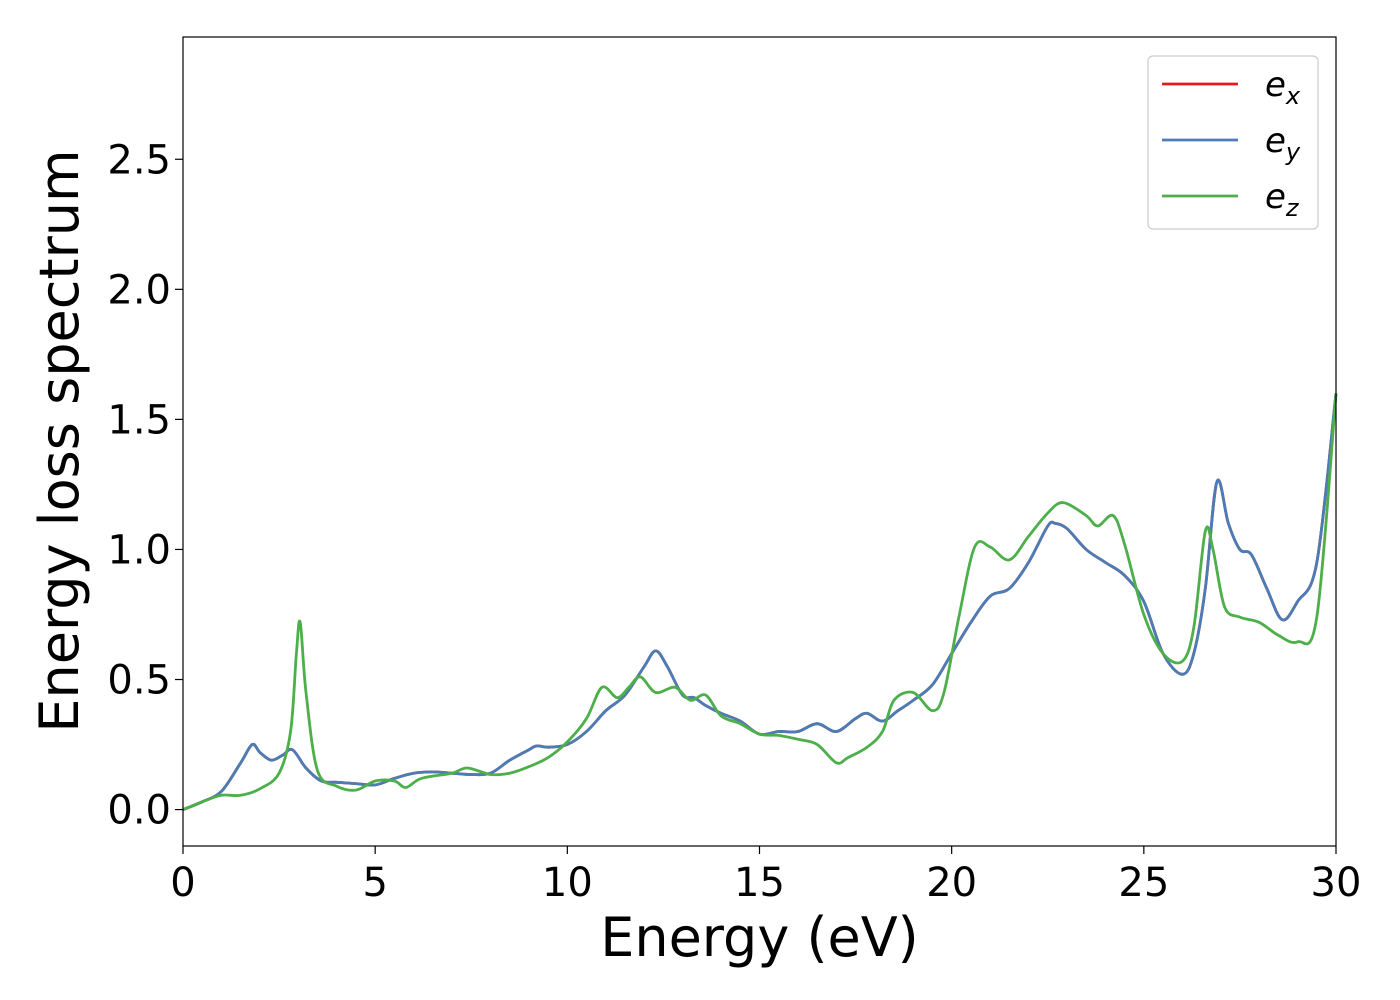 The image size is (1400, 1000). I want to click on y-axis-label: Energy loss spectrum, so click(59, 440).